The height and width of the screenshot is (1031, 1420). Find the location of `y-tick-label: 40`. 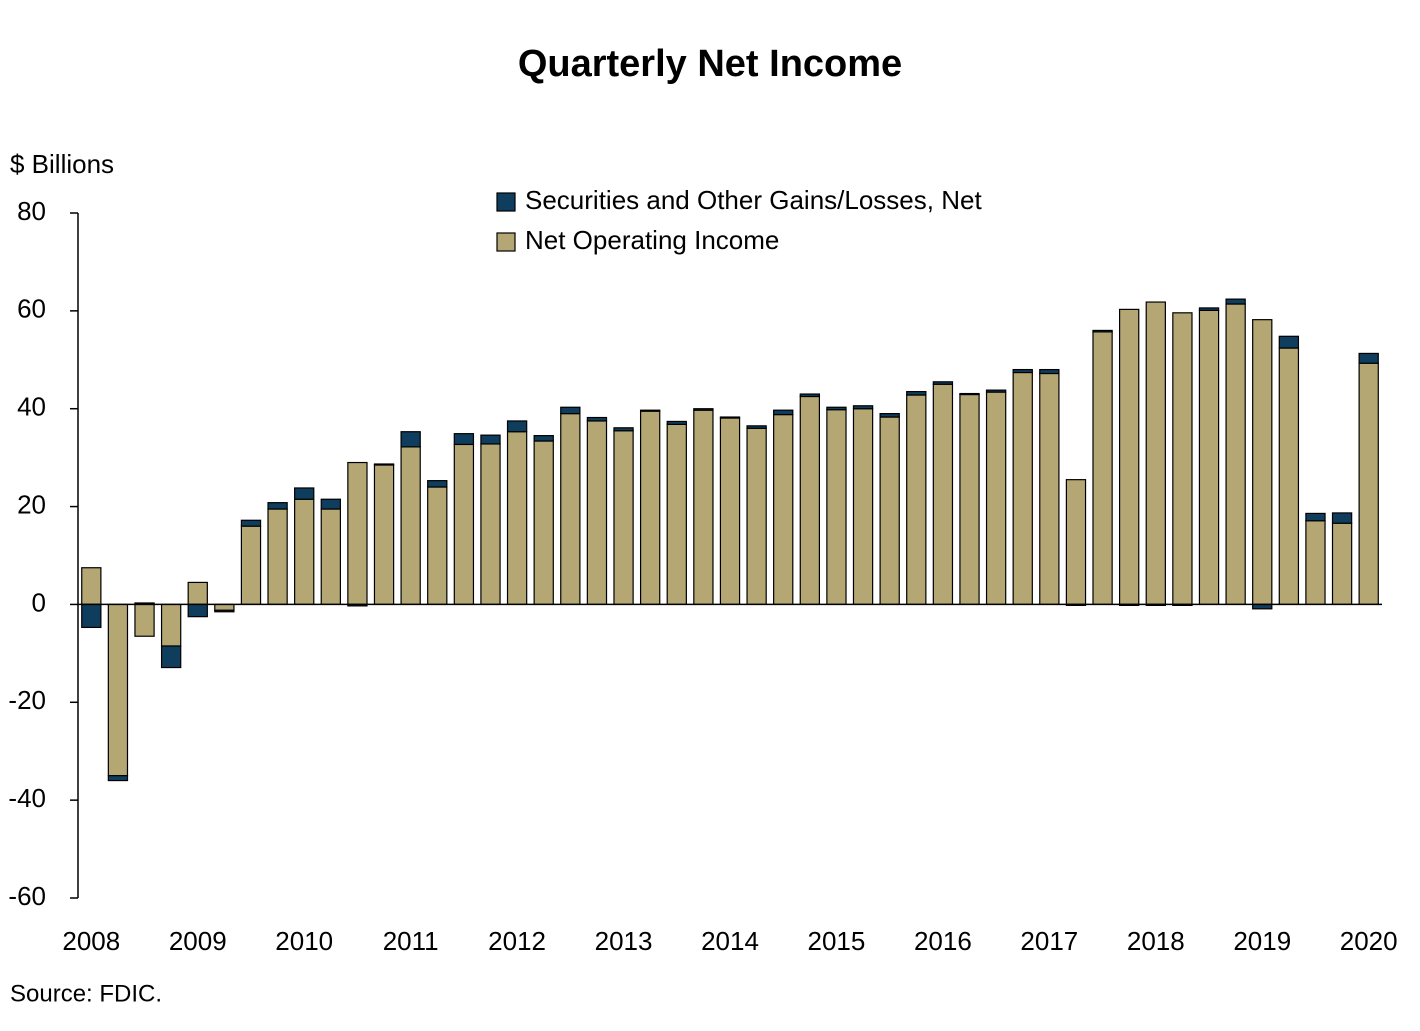

y-tick-label: 40 is located at coordinates (31, 407).